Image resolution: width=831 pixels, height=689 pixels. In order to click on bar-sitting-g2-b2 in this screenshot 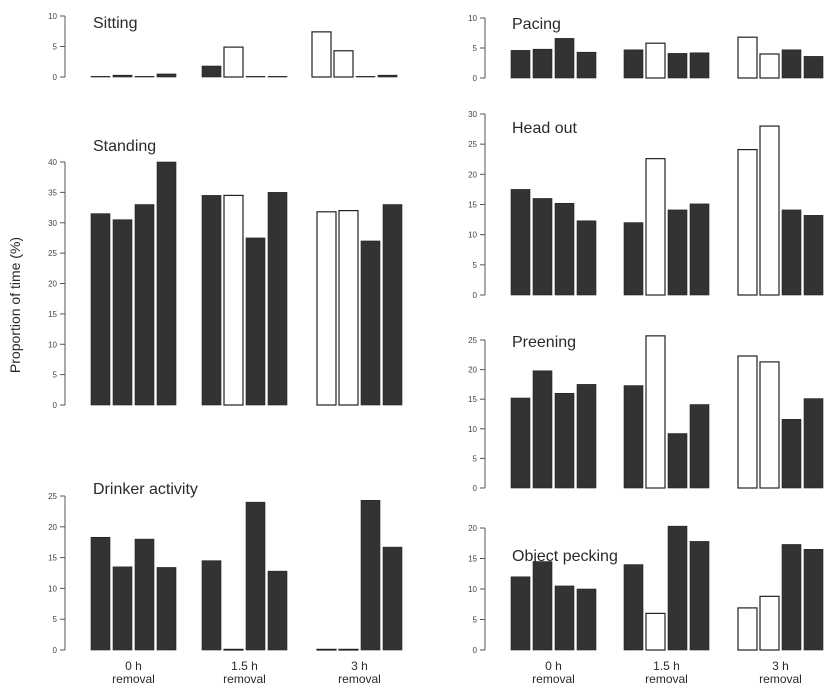, I will do `click(365, 77)`.